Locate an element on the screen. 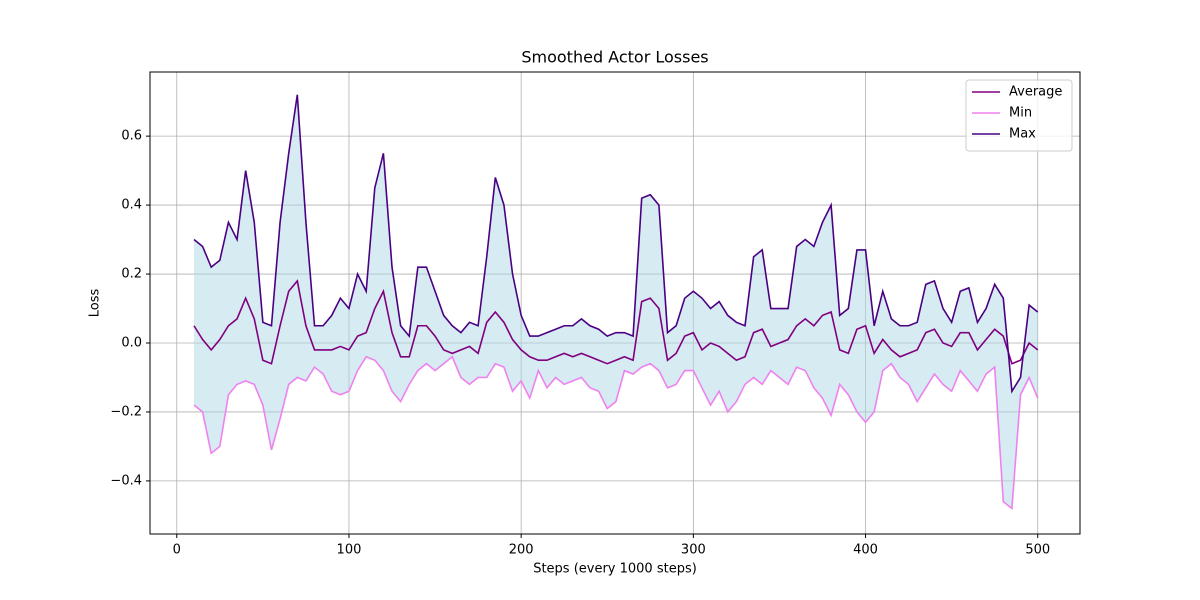 Image resolution: width=1200 pixels, height=600 pixels. y-tick-label: 0.0 is located at coordinates (131, 342).